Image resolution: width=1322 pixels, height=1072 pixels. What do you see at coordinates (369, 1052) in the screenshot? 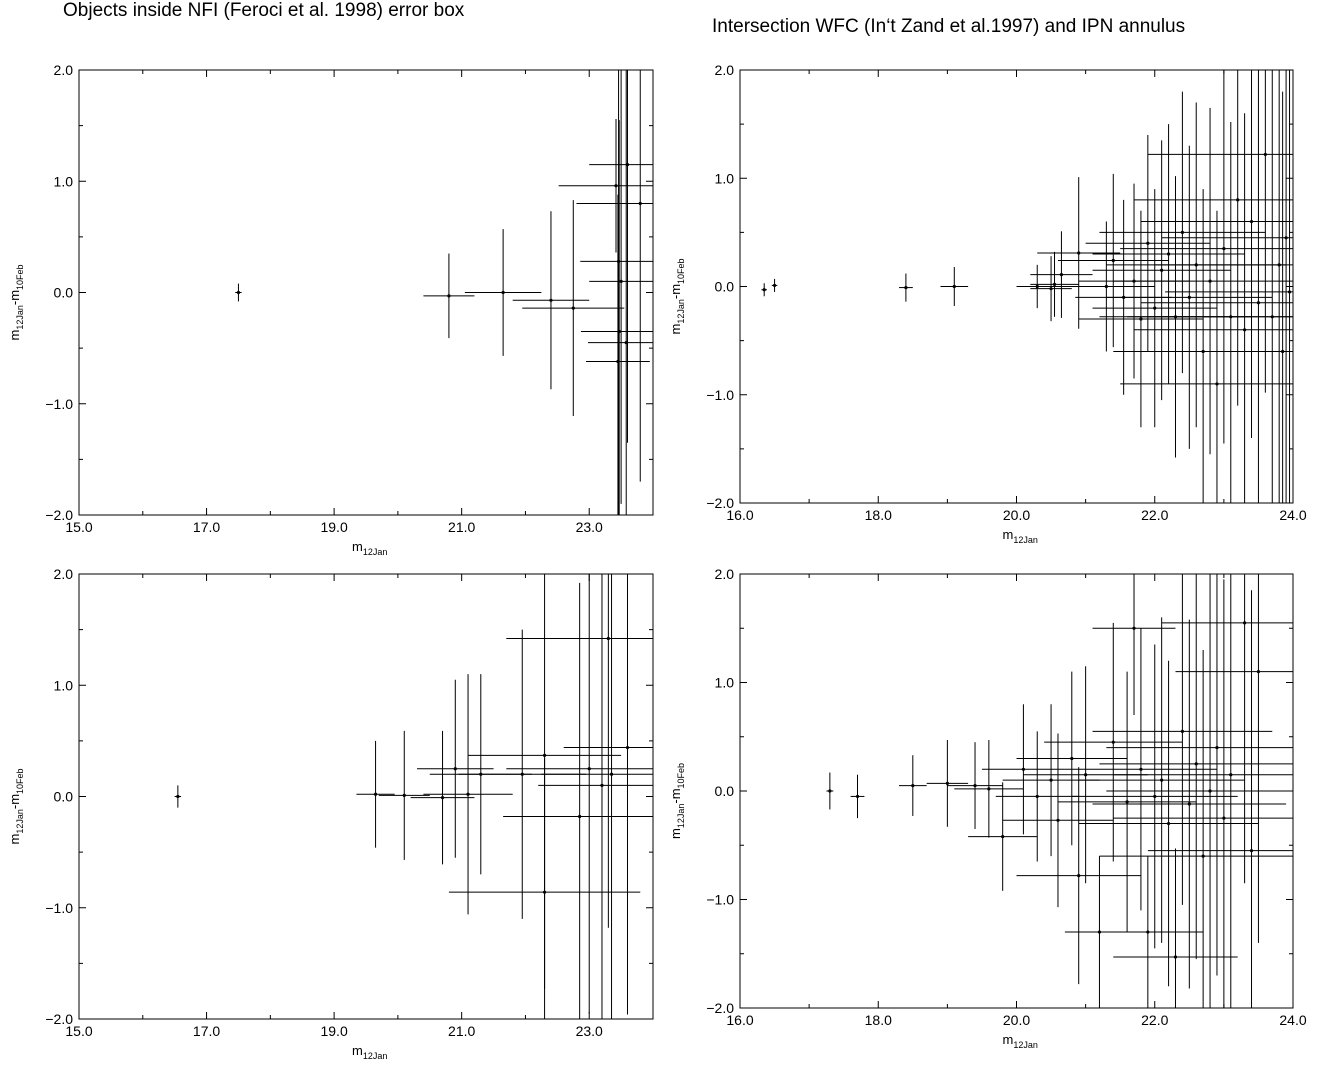
I see `x-axis-label: m12Jan` at bounding box center [369, 1052].